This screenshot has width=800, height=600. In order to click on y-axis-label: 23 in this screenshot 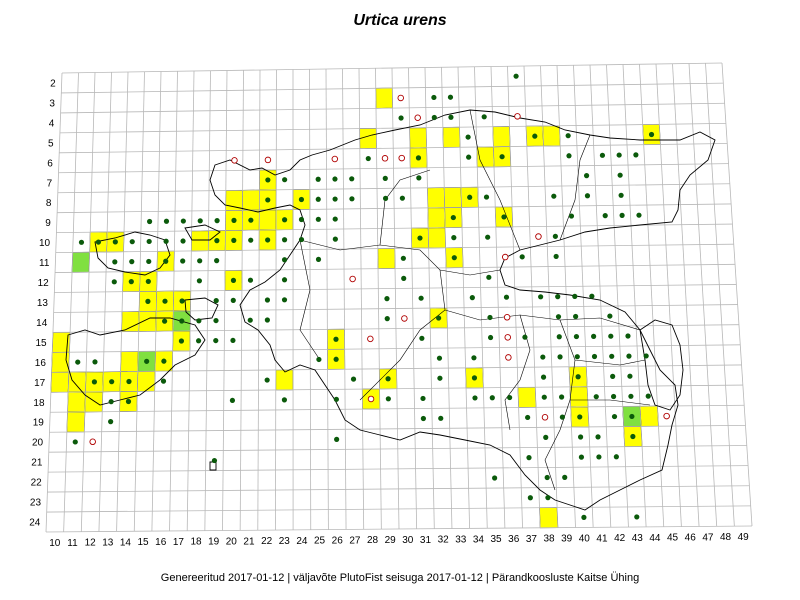, I will do `click(36, 503)`.